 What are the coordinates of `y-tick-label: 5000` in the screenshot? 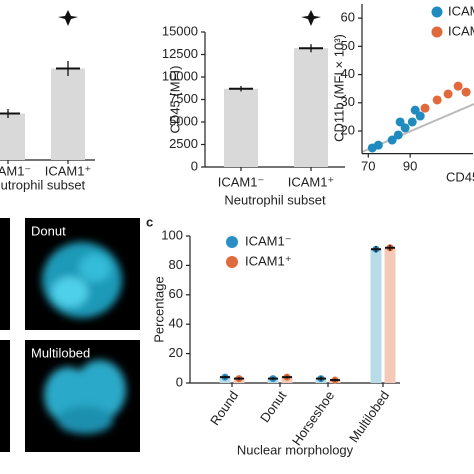 It's located at (183, 120).